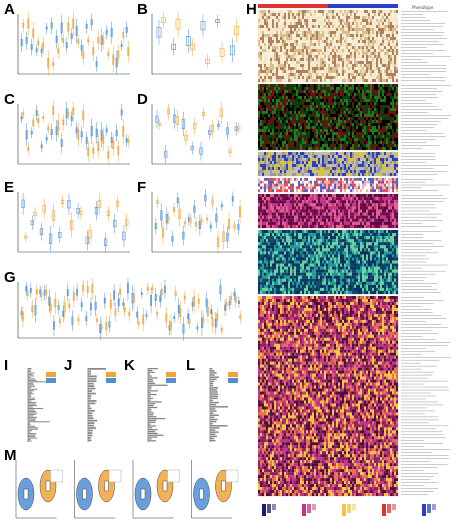  I want to click on violin-box, so click(106, 486).